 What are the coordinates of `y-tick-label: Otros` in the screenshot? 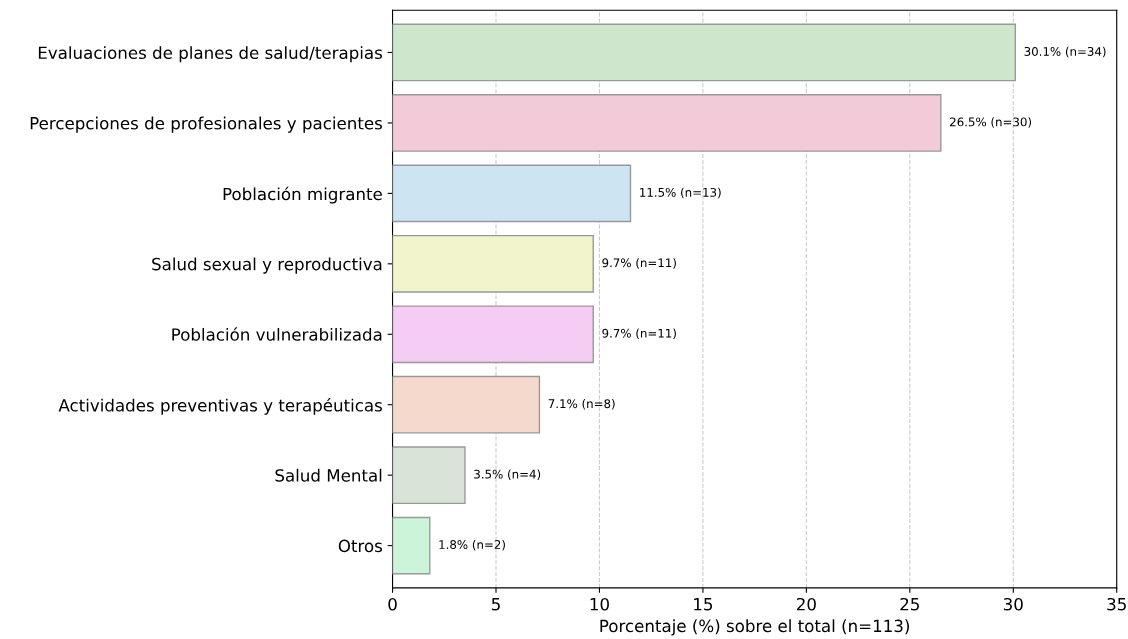 It's located at (360, 546).